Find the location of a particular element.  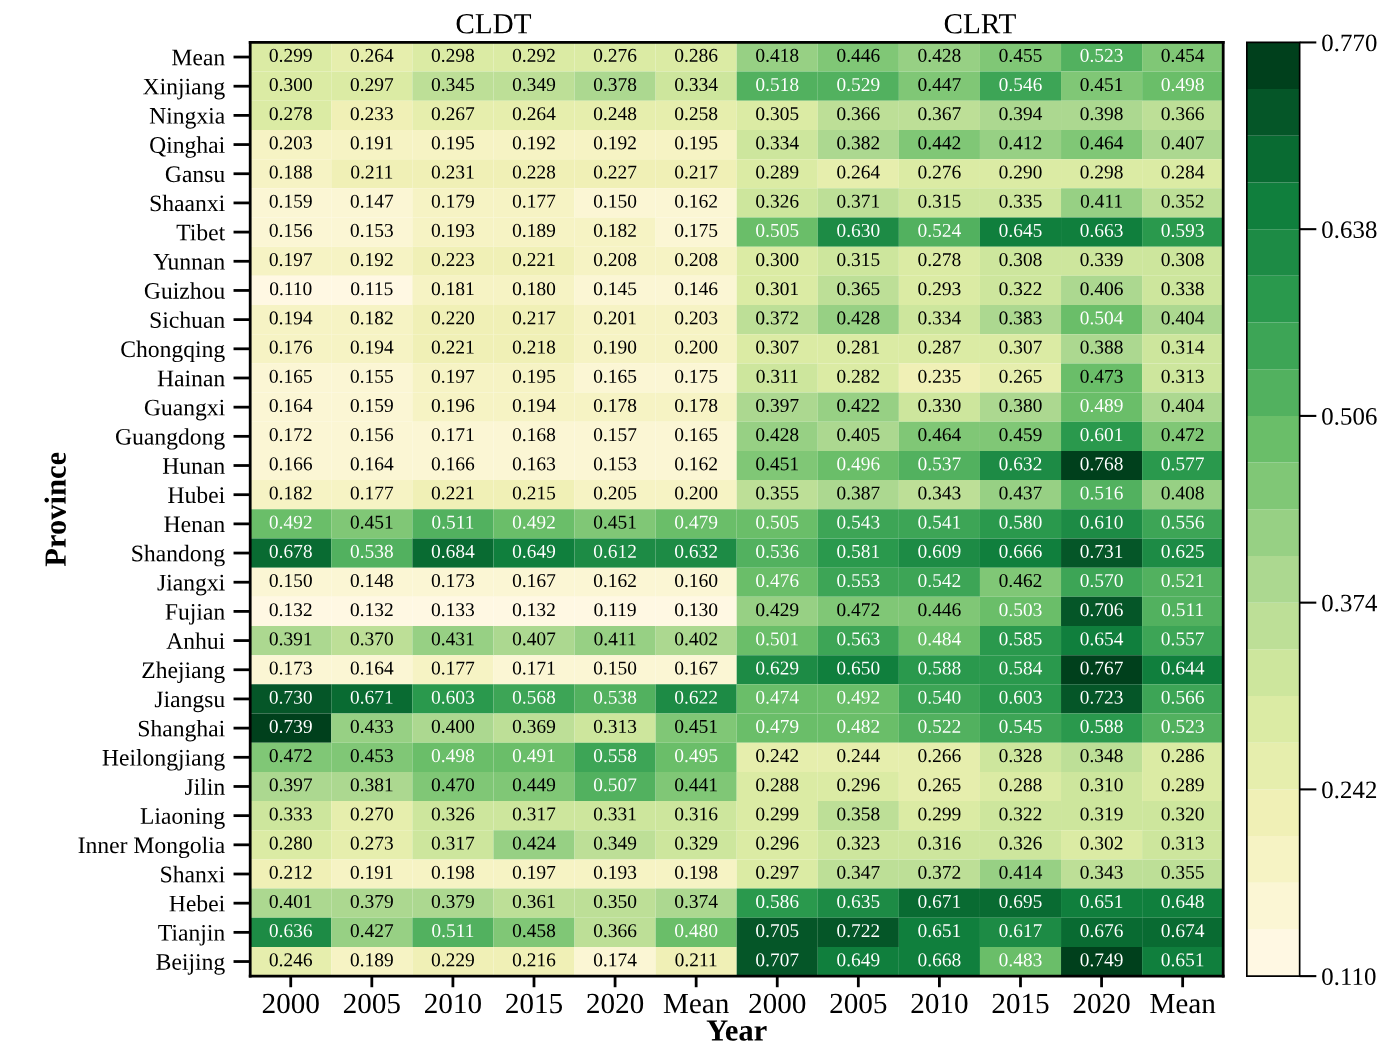

text: CLRT is located at coordinates (980, 24).